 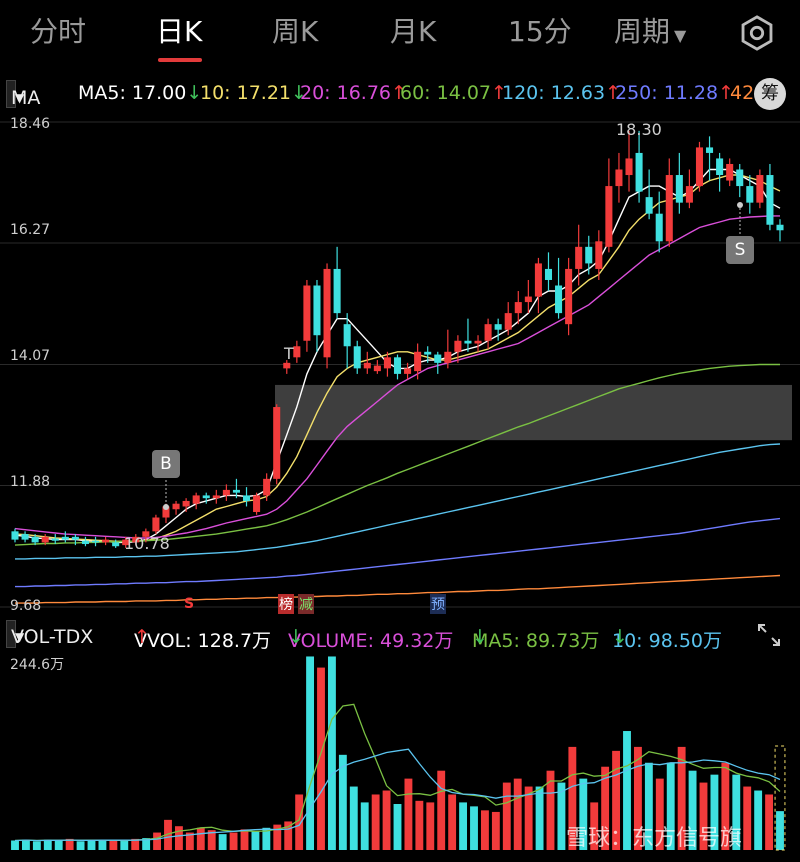 I want to click on ma-extra-value: 42, so click(x=742, y=93).